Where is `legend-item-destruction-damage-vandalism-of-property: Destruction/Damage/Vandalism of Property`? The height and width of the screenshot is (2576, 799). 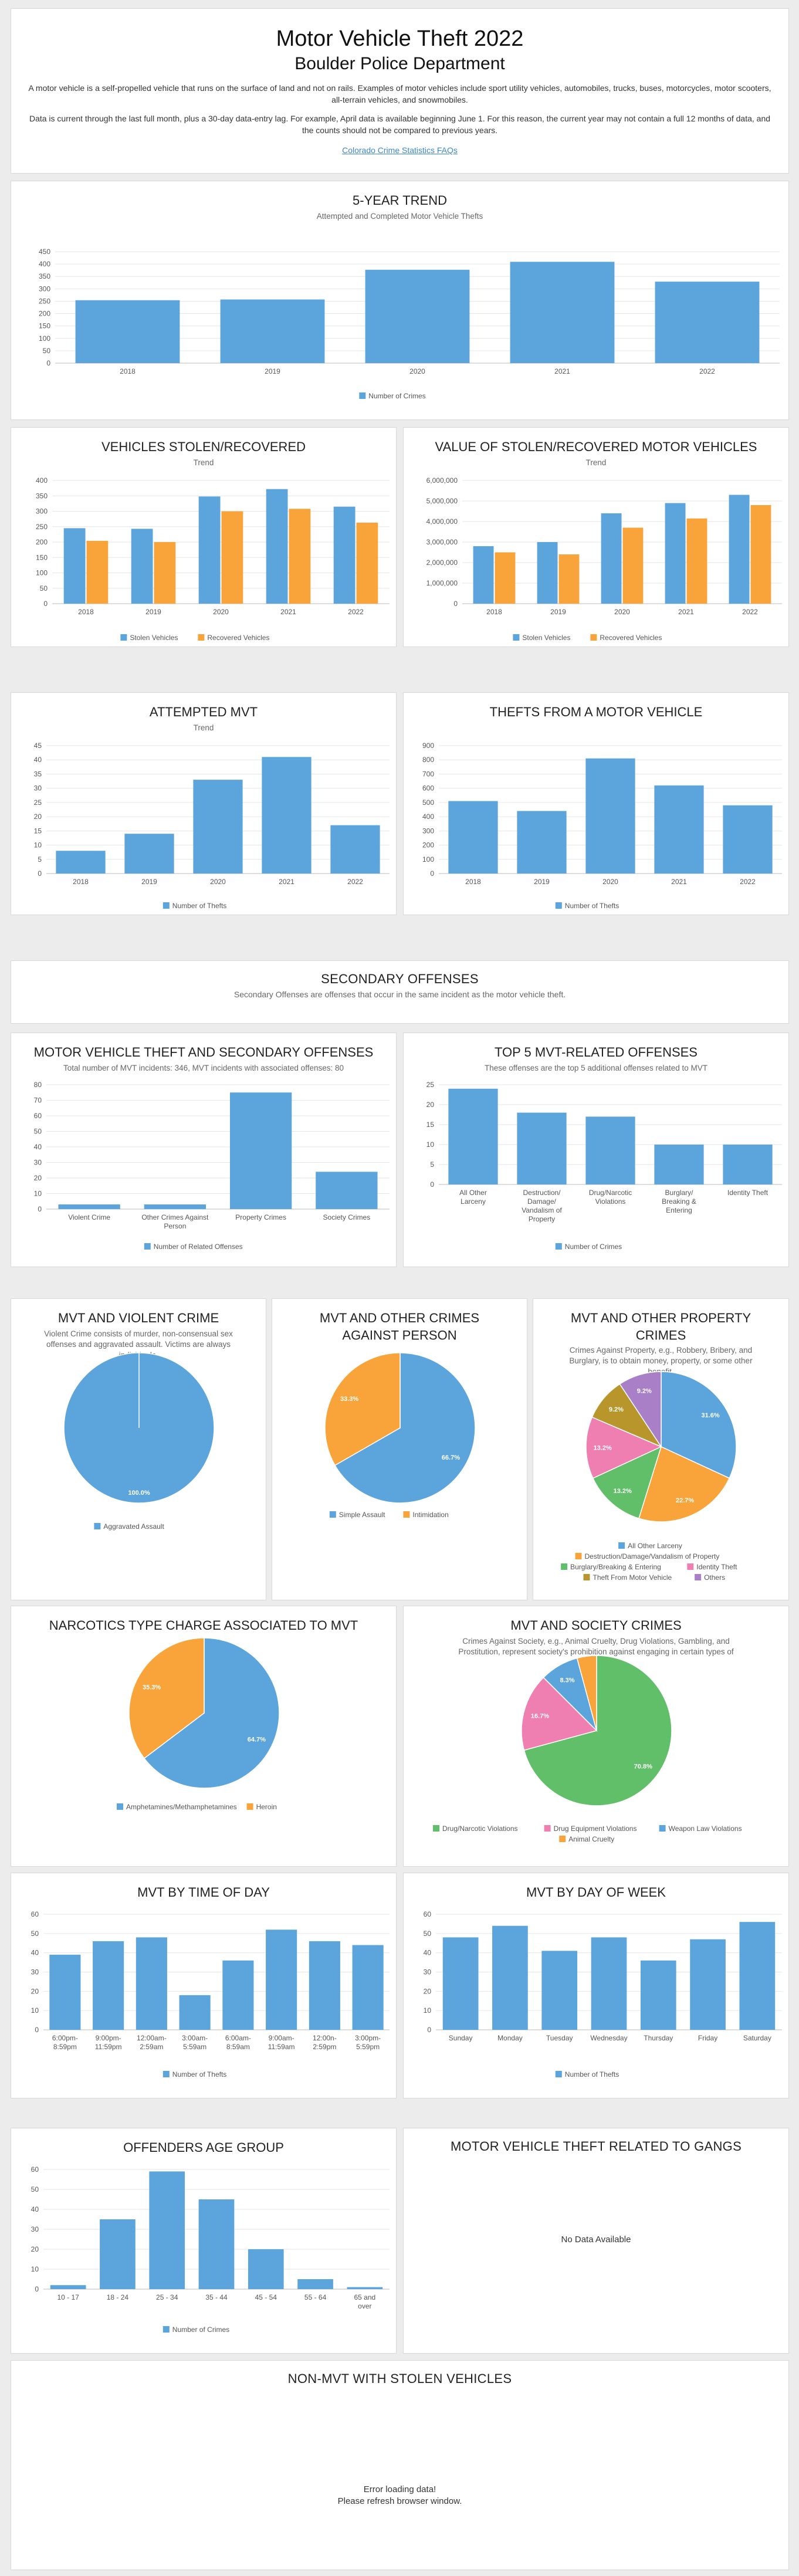
legend-item-destruction-damage-vandalism-of-property: Destruction/Damage/Vandalism of Property is located at coordinates (652, 1556).